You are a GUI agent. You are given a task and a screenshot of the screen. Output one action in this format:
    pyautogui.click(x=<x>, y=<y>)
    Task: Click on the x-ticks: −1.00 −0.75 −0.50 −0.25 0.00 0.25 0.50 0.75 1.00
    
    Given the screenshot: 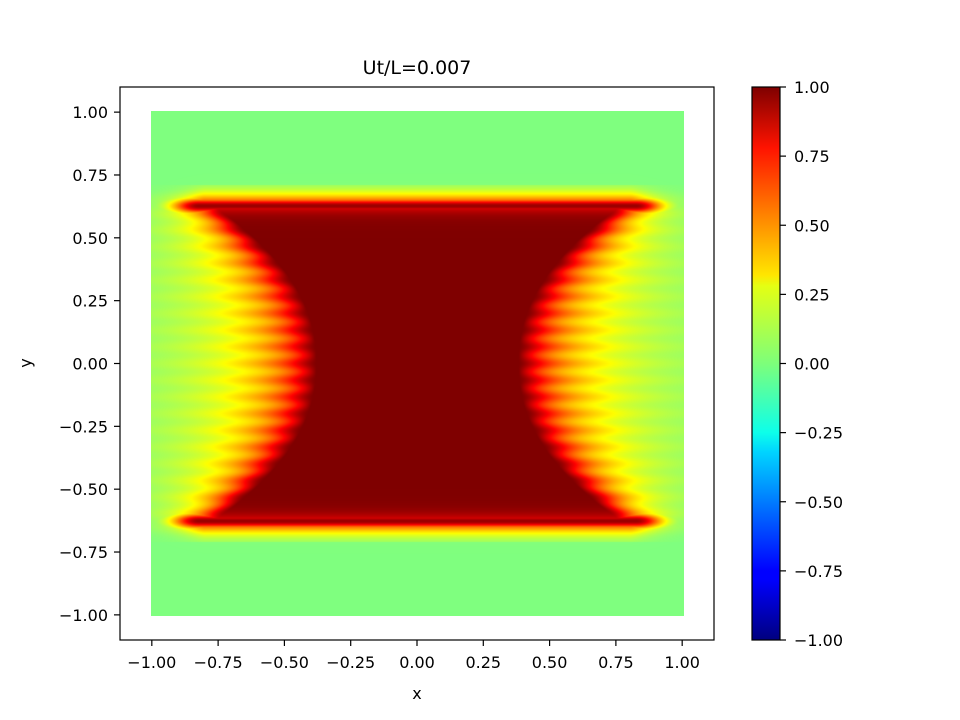 What is the action you would take?
    pyautogui.click(x=413, y=656)
    